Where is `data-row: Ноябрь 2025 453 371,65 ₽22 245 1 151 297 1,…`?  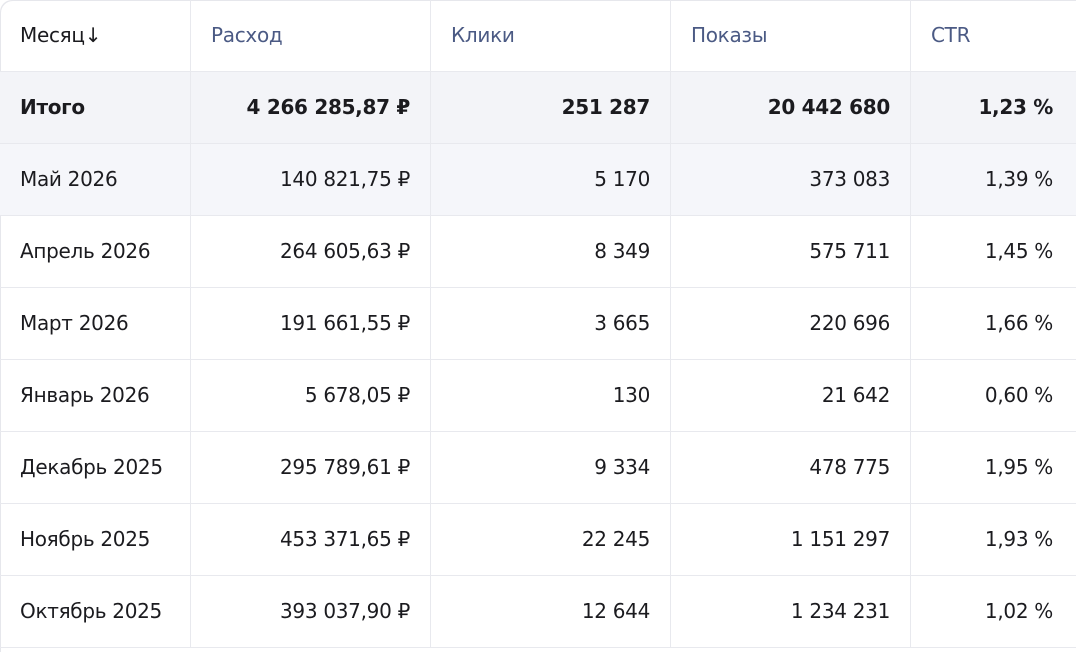
data-row: Ноябрь 2025 453 371,65 ₽22 245 1 151 297 1,… is located at coordinates (538, 540).